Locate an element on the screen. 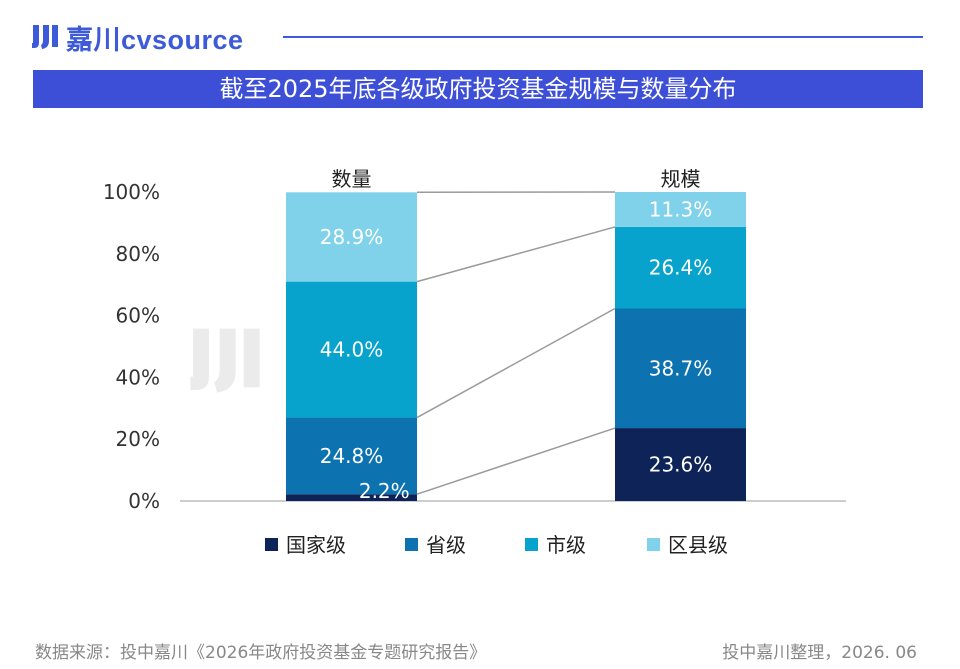 The image size is (960, 669). category-label: 规模 is located at coordinates (681, 179).